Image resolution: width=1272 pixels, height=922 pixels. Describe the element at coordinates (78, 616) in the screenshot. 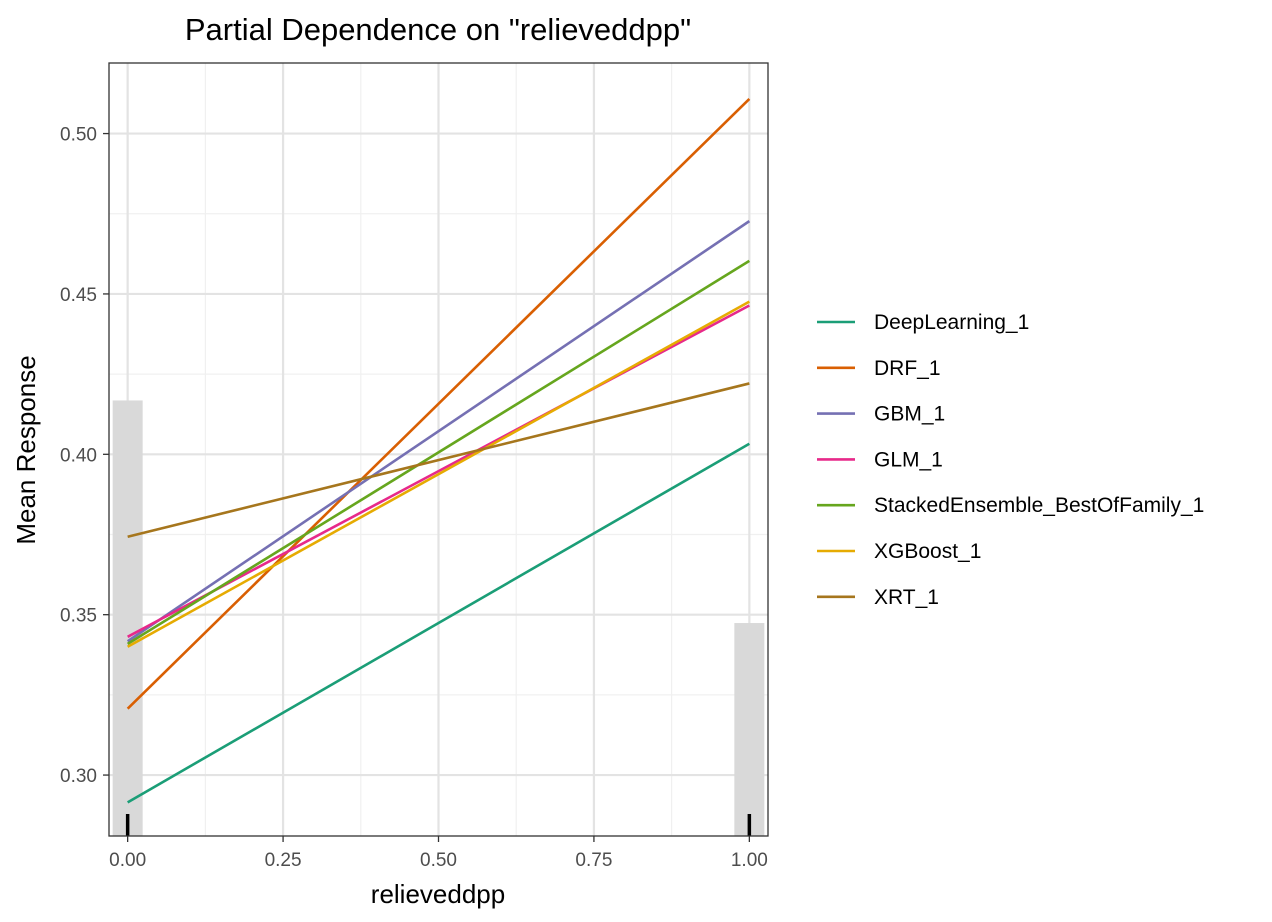

I see `y-tick-label: 0.35` at that location.